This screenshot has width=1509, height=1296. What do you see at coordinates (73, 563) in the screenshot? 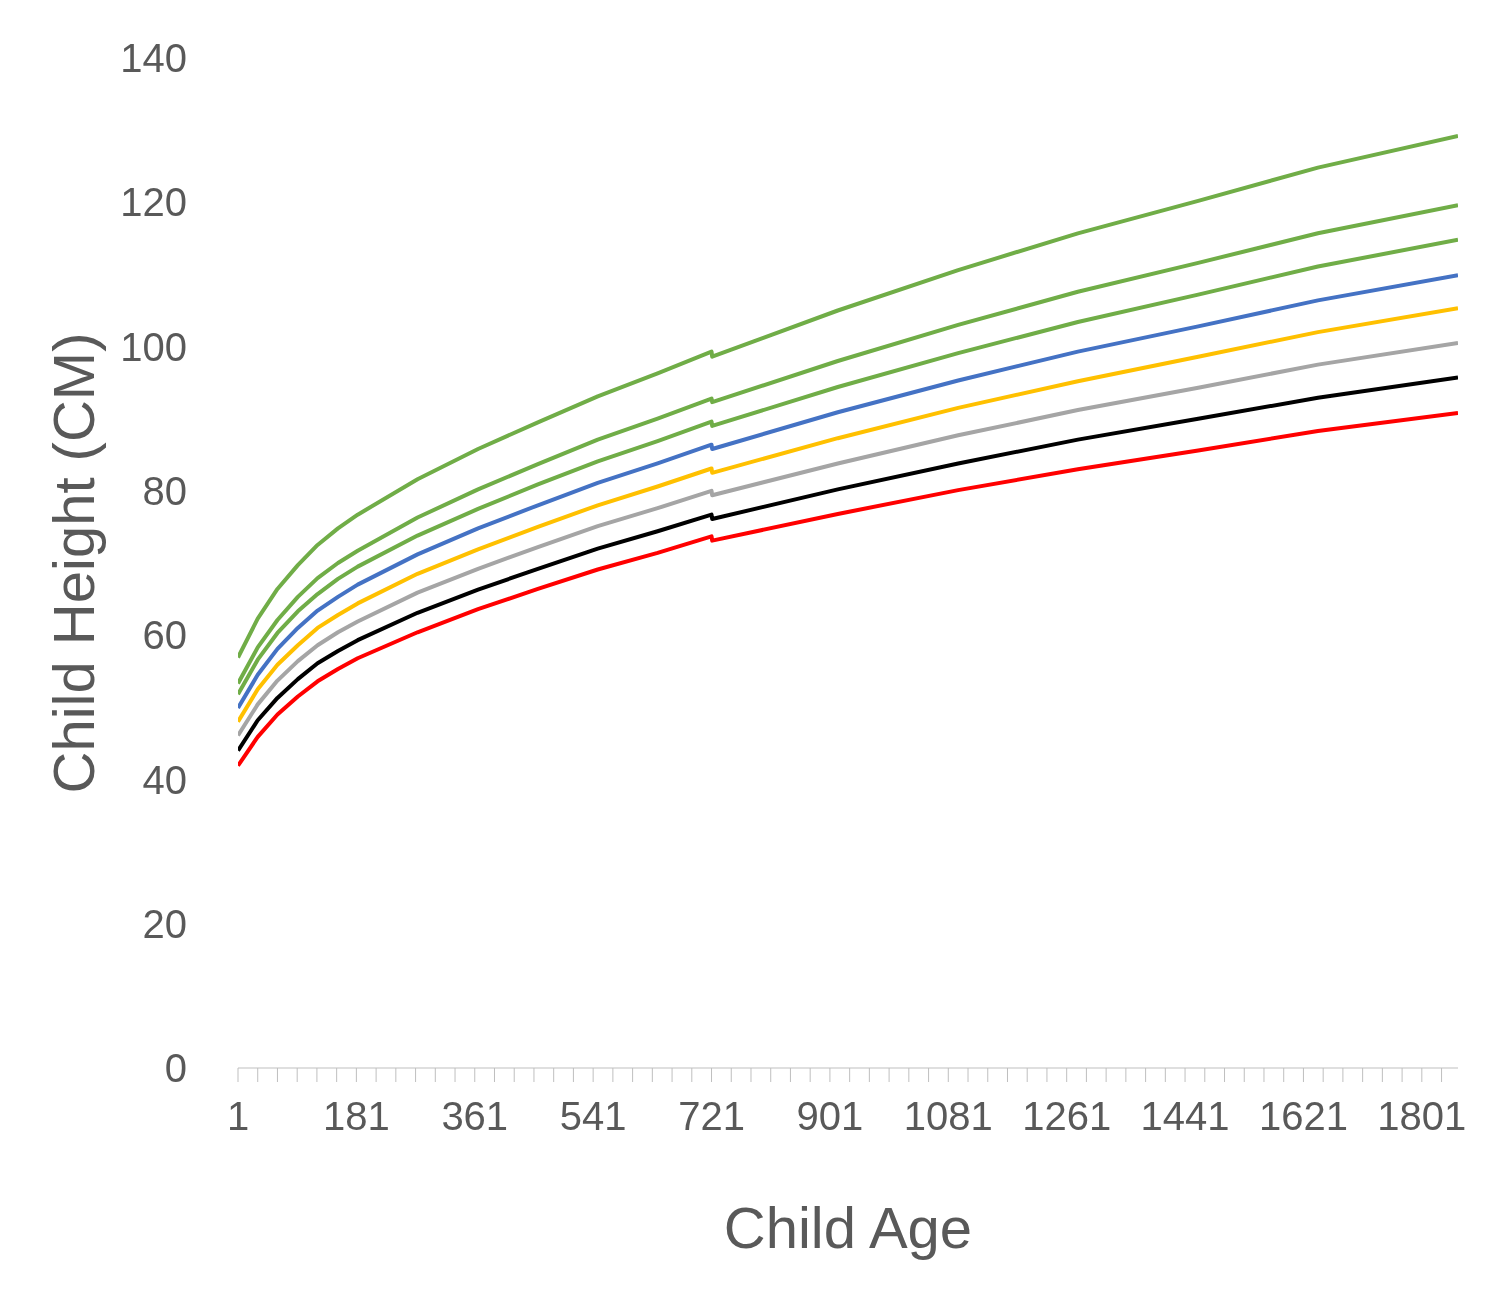
I see `y-axis-title: Child Height (CM)` at bounding box center [73, 563].